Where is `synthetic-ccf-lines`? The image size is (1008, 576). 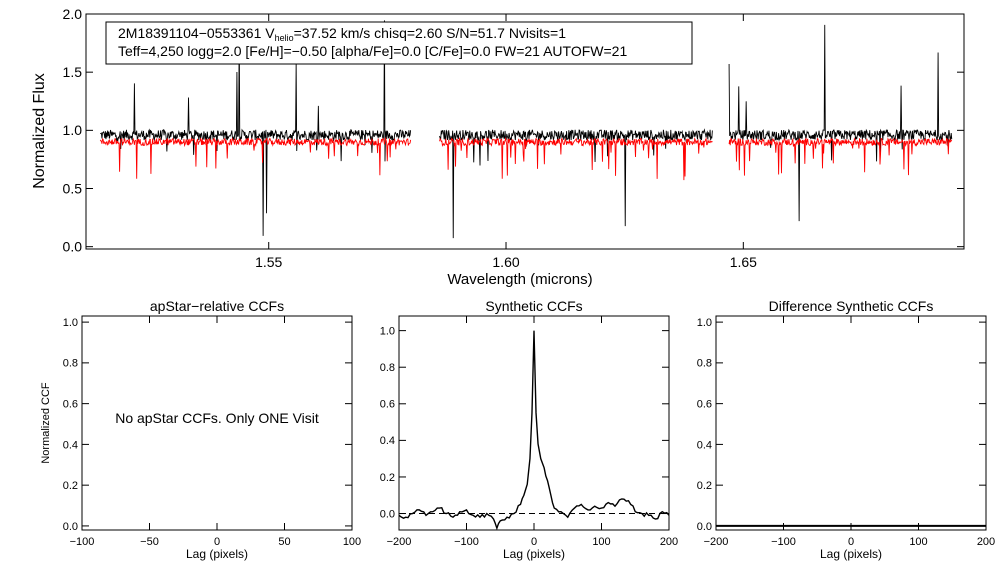 synthetic-ccf-lines is located at coordinates (534, 430).